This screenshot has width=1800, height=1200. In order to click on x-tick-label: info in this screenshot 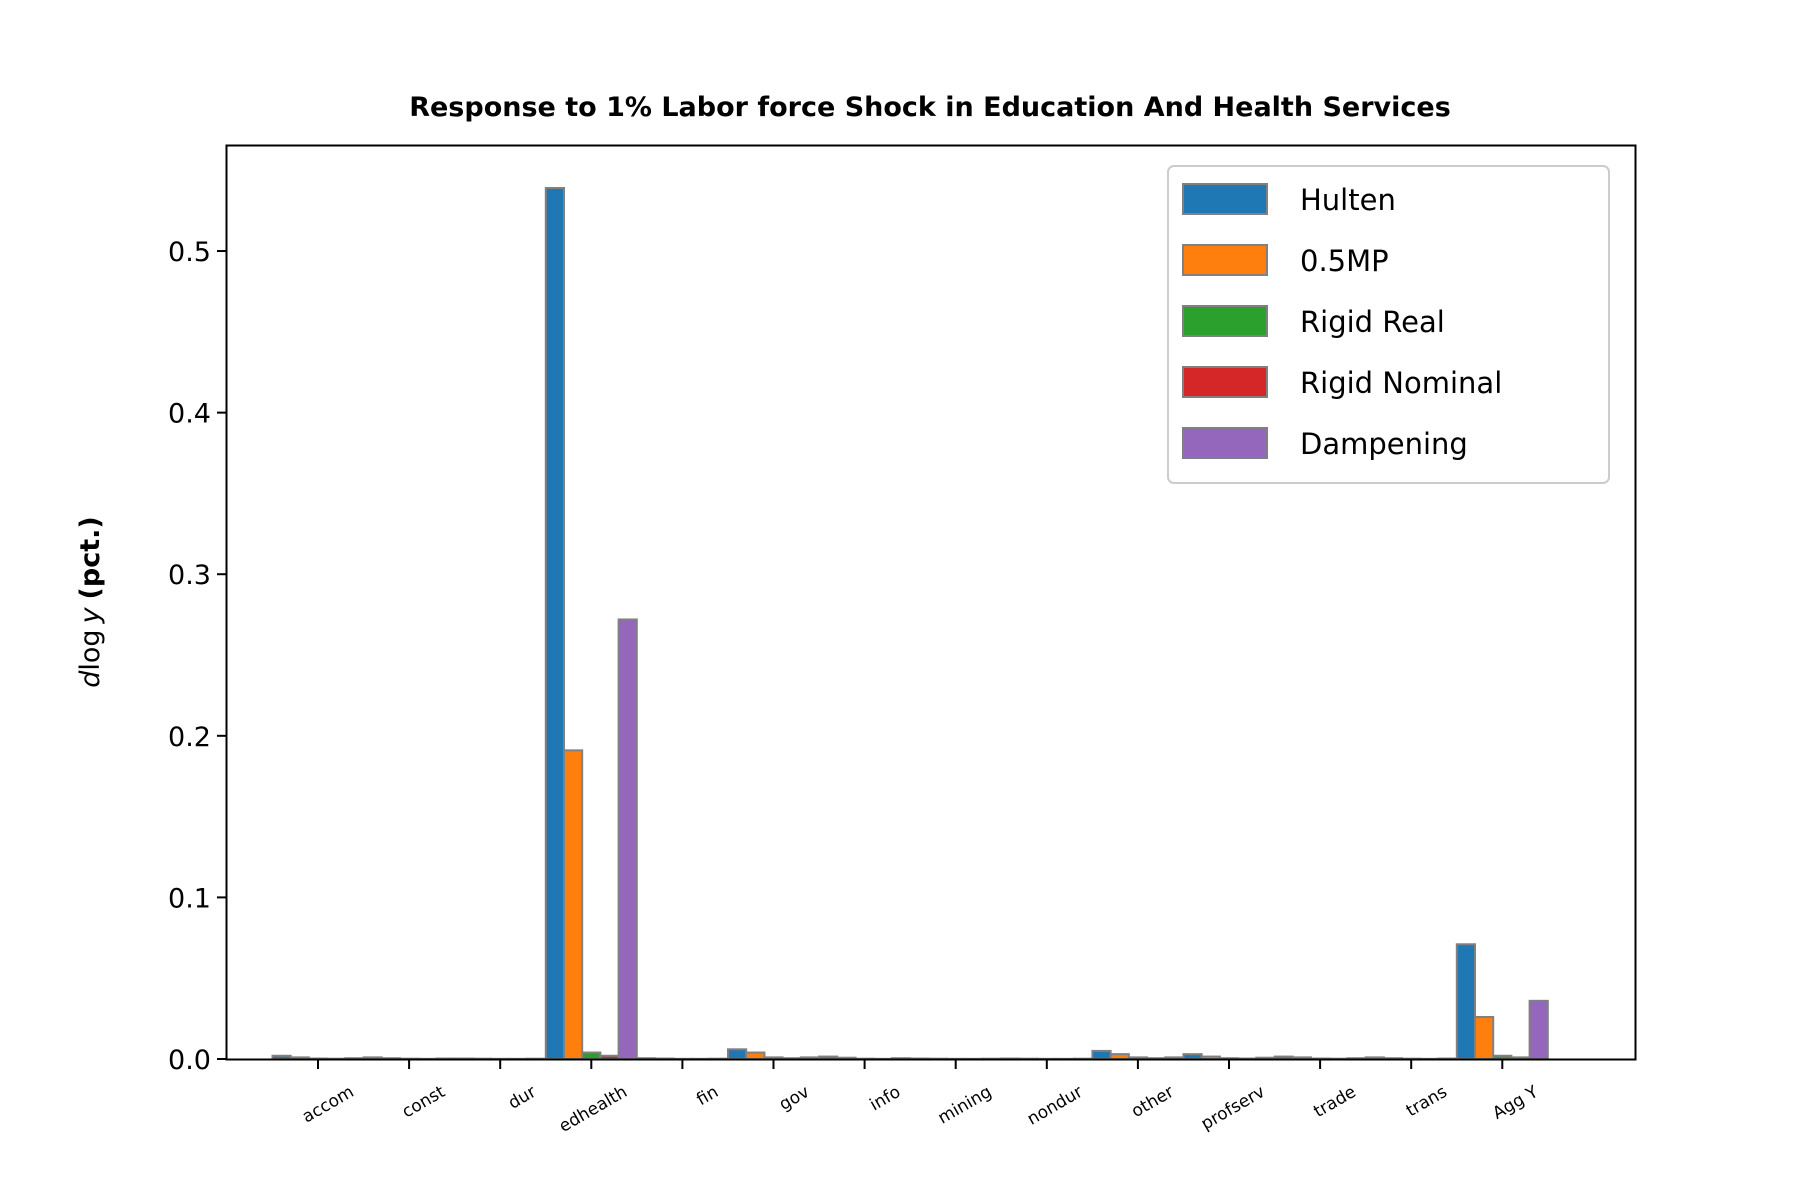, I will do `click(885, 1098)`.